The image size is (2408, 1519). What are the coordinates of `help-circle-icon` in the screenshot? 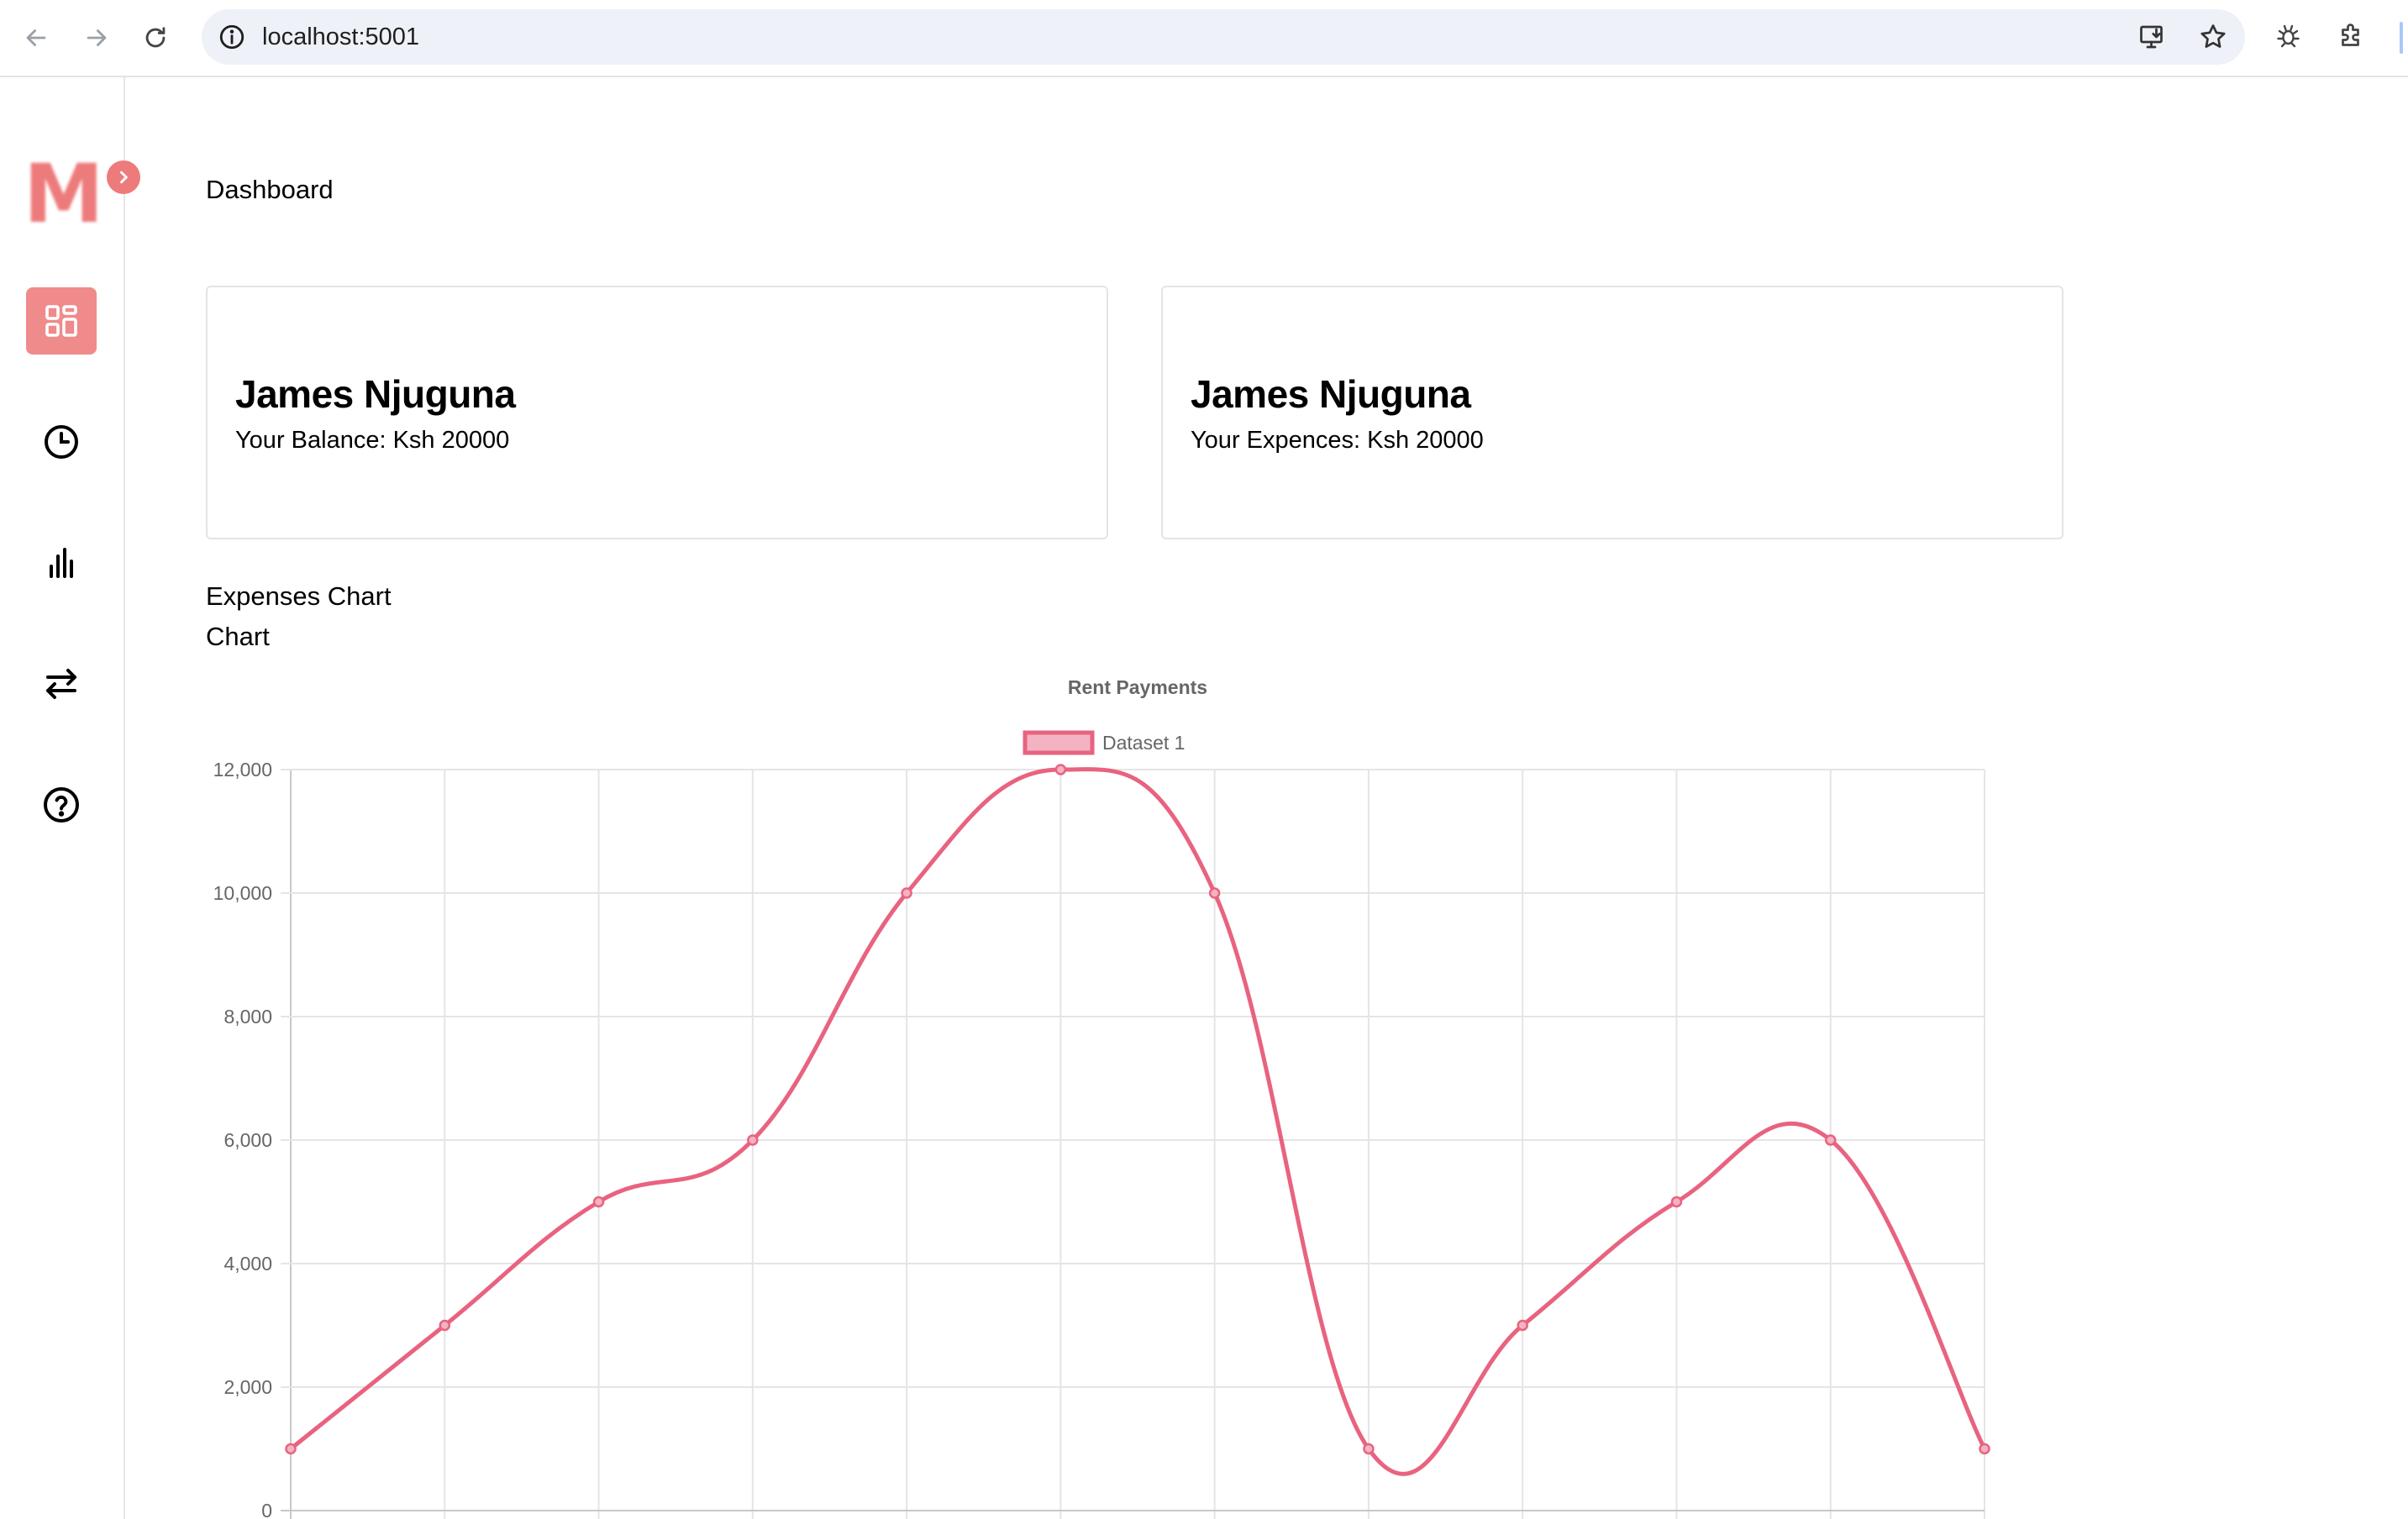 It's located at (61, 805).